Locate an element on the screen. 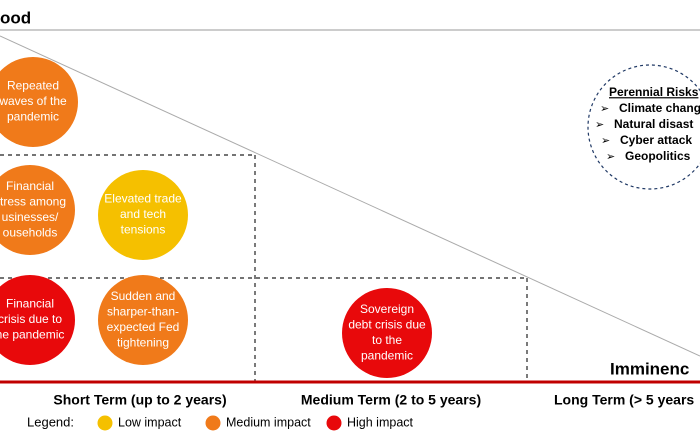 The image size is (700, 441). perennial-circle is located at coordinates (643, 127).